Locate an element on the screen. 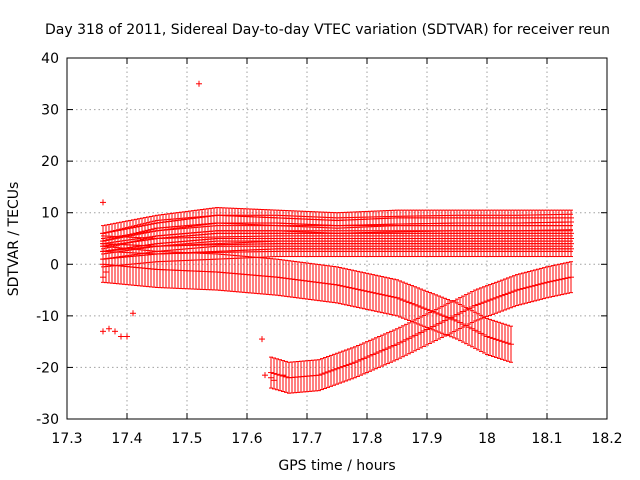 This screenshot has width=640, height=480. x-axis-label: GPS time / hours is located at coordinates (336, 466).